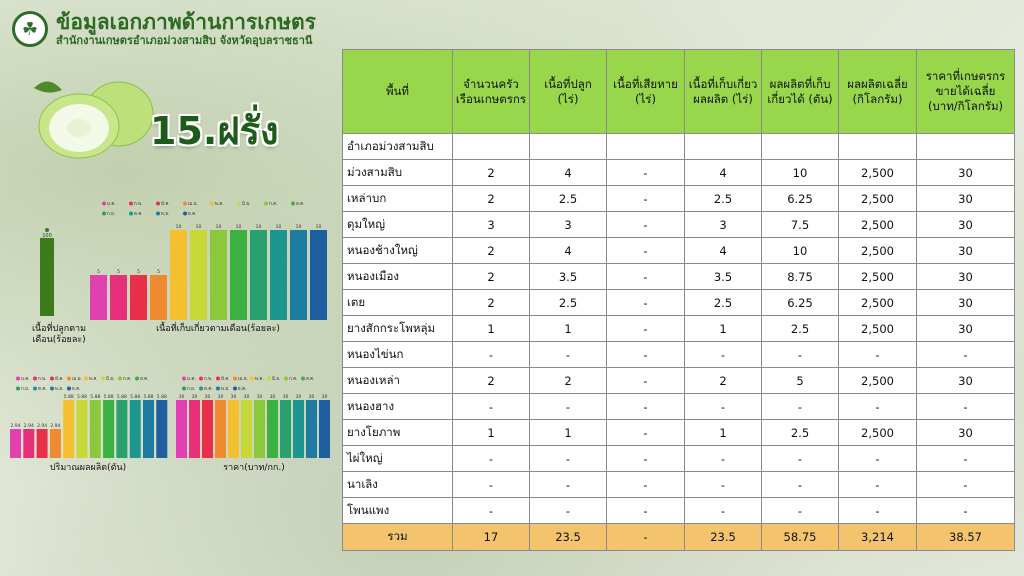 Image resolution: width=1024 pixels, height=576 pixels. Describe the element at coordinates (127, 379) in the screenshot. I see `legend-label: ก.ค.` at that location.